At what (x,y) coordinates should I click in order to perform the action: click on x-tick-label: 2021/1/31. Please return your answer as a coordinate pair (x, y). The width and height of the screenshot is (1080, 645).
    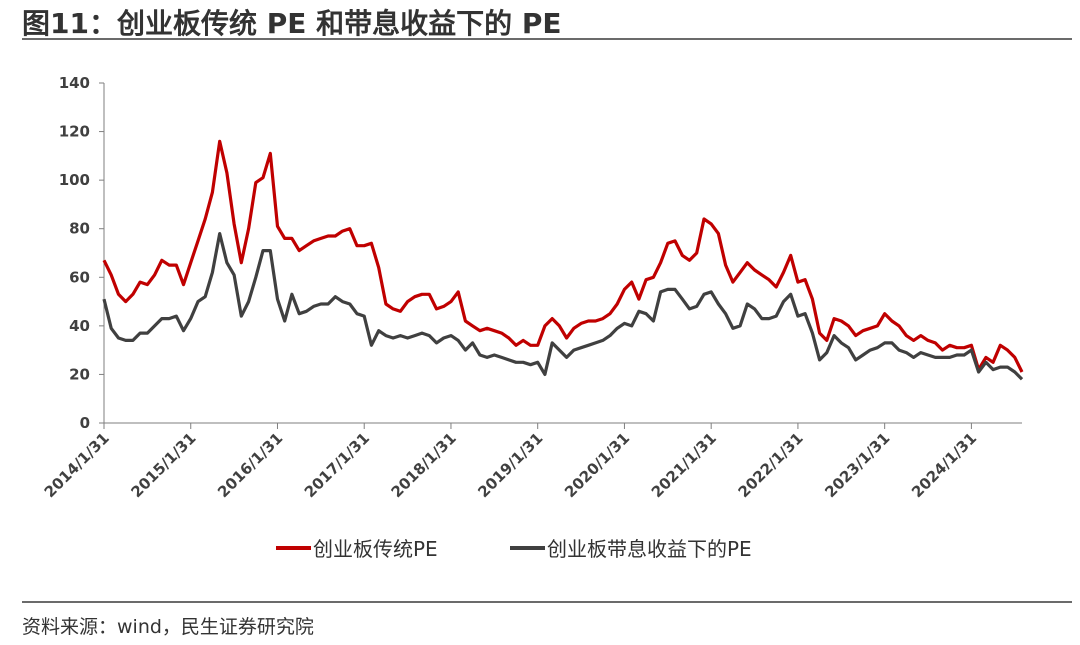
    Looking at the image, I should click on (684, 465).